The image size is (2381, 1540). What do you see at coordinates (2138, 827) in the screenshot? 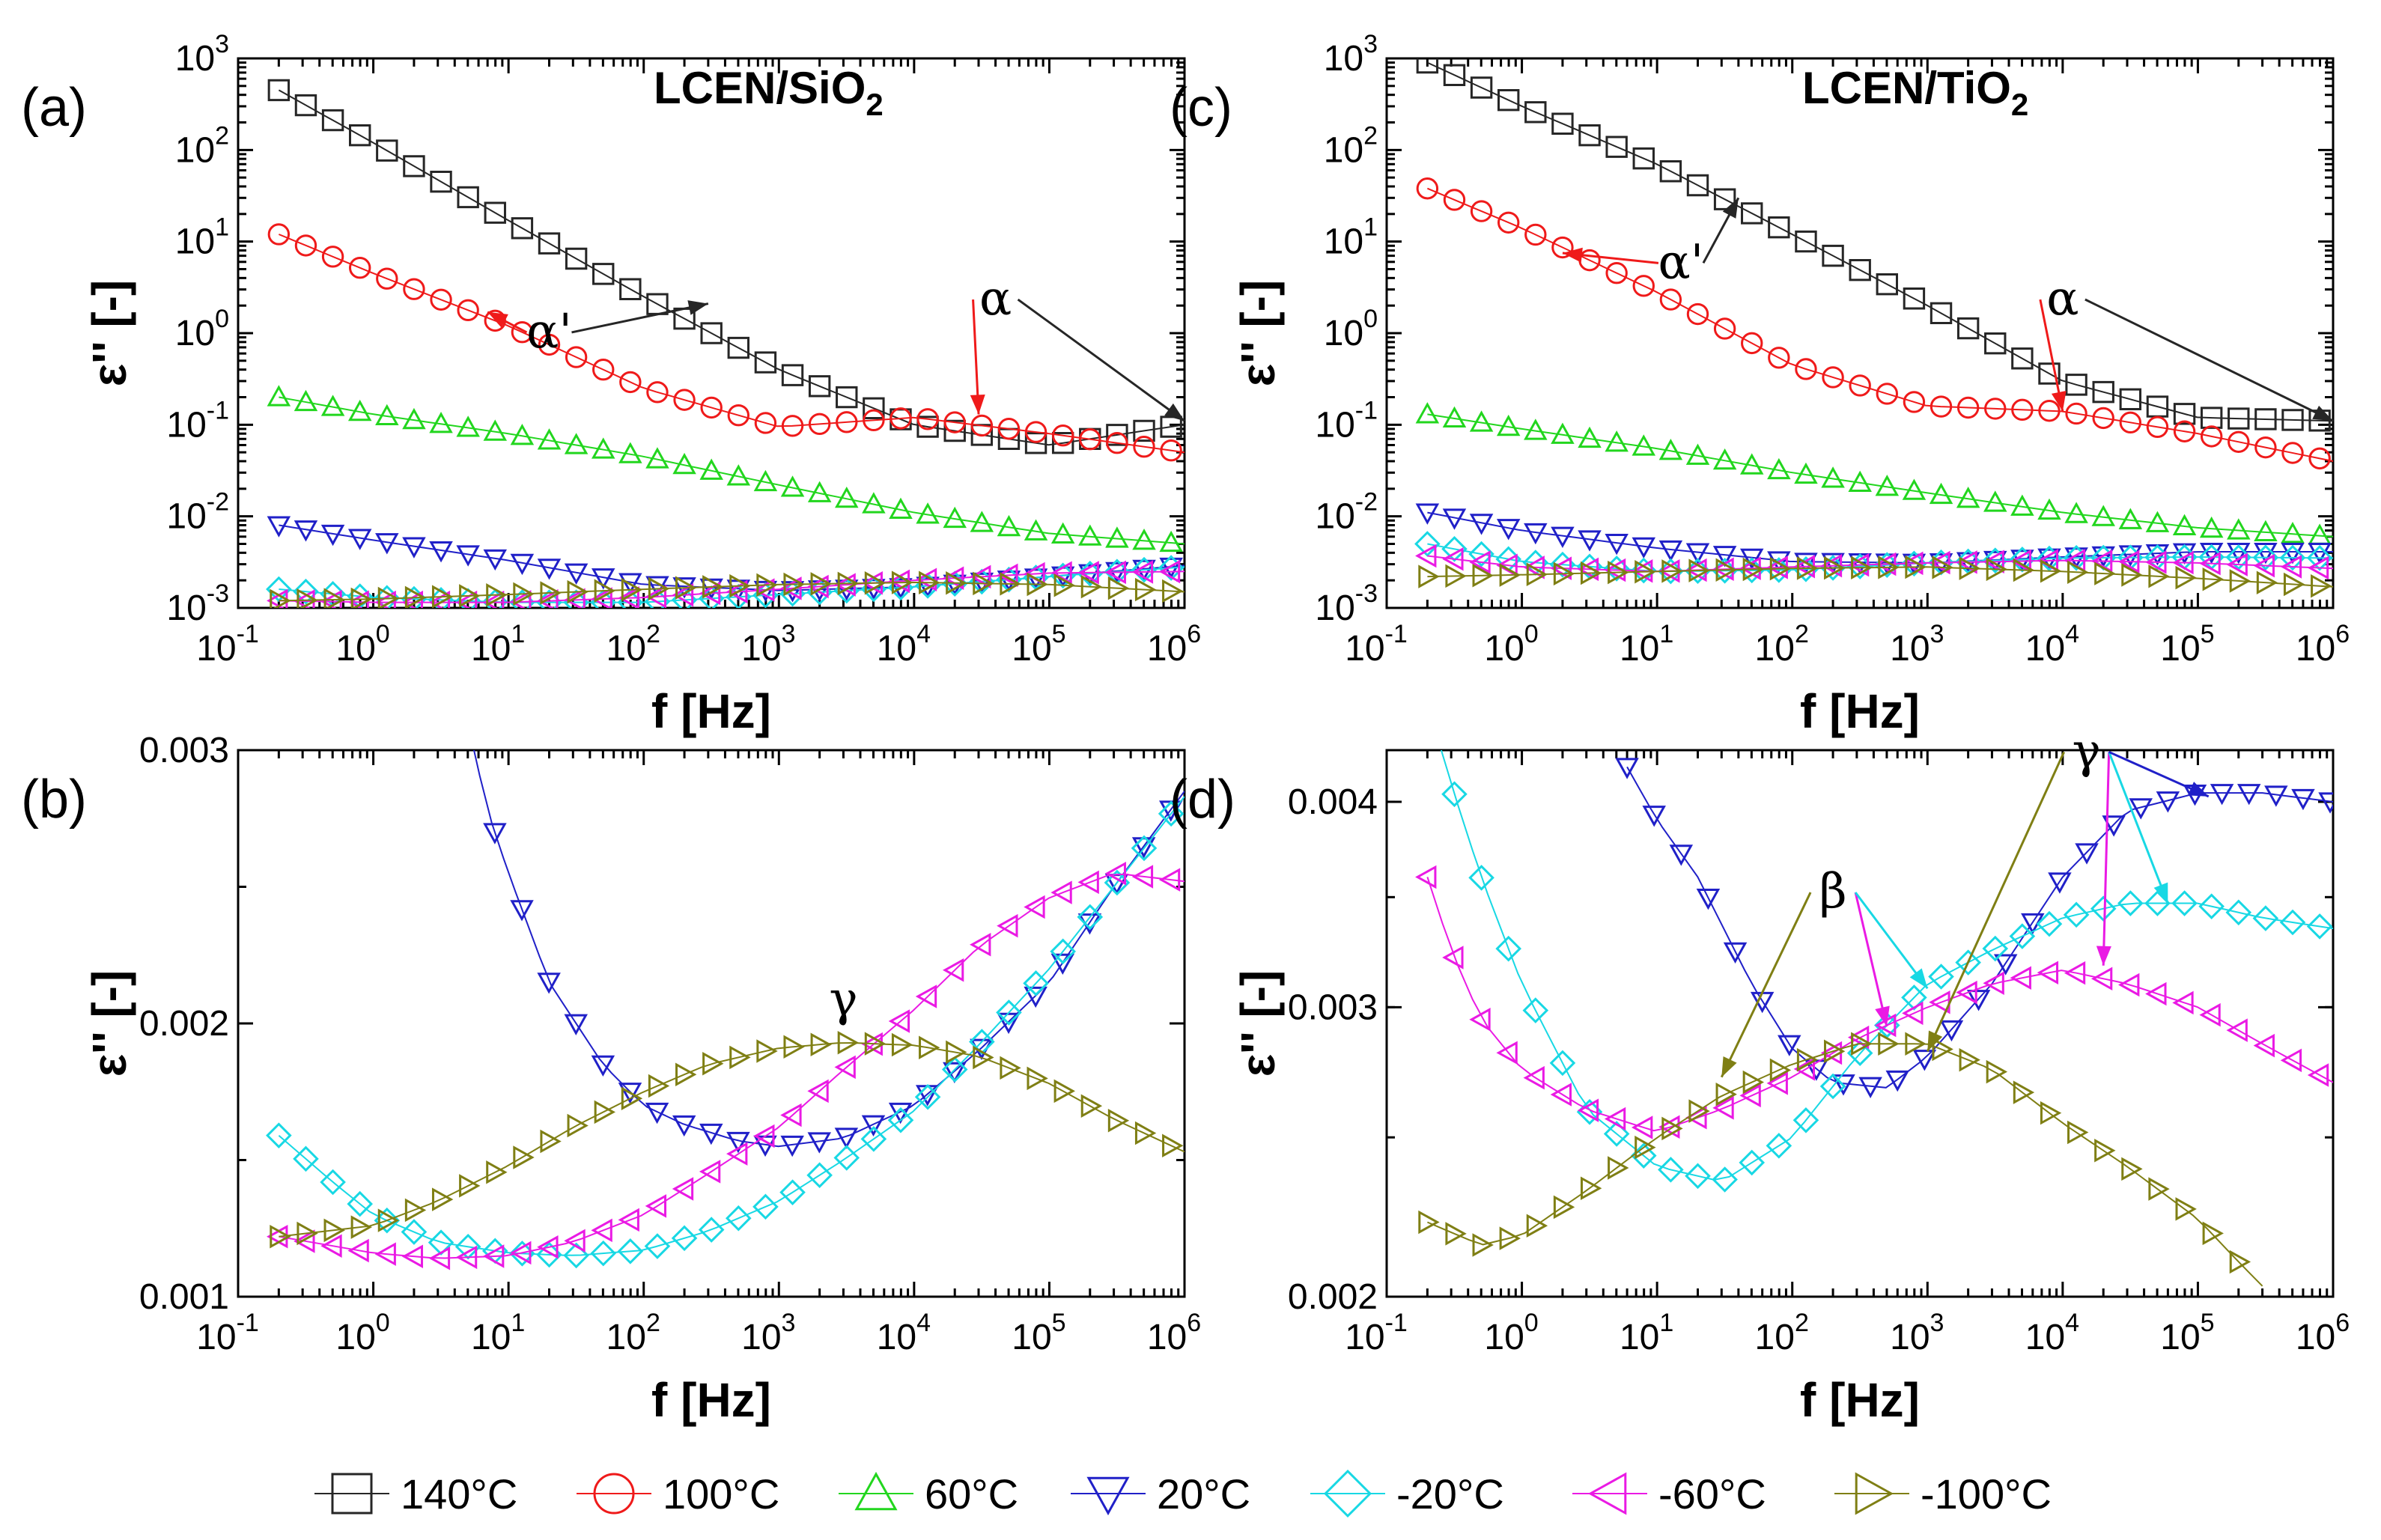
I see `annotation-arrow` at bounding box center [2138, 827].